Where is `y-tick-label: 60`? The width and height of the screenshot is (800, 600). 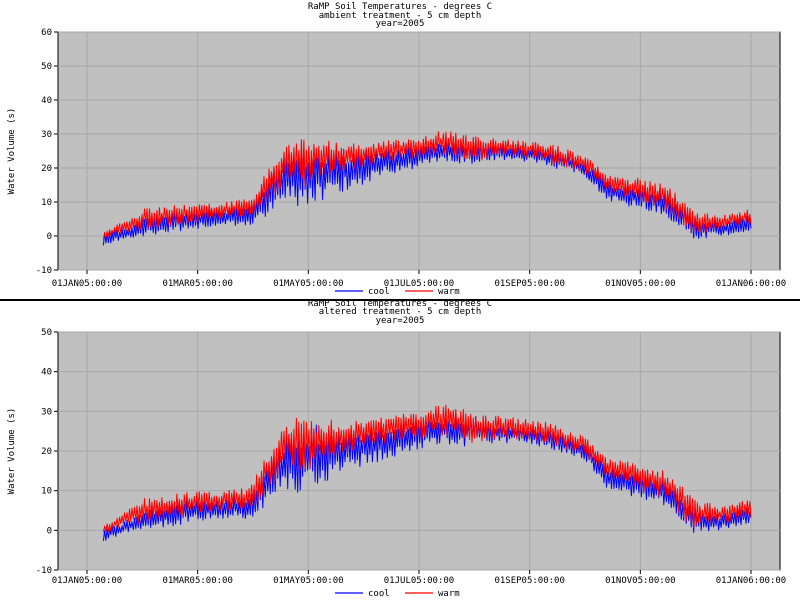
y-tick-label: 60 is located at coordinates (46, 33).